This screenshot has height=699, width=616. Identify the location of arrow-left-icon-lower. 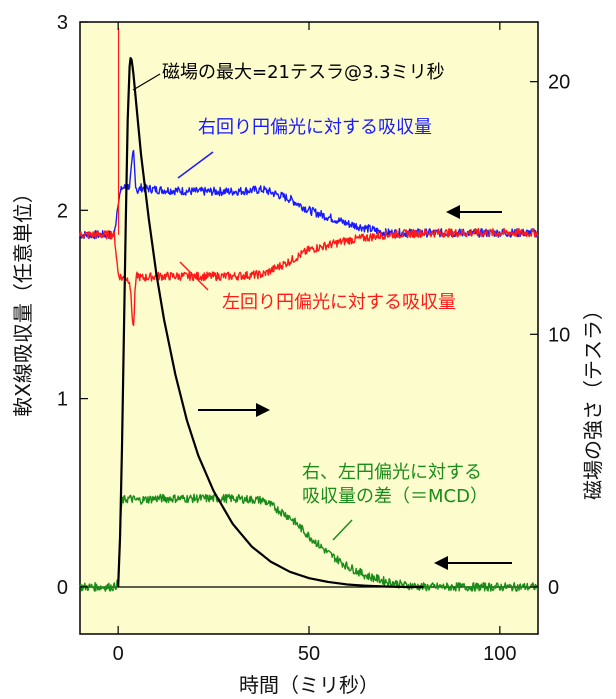
(473, 563).